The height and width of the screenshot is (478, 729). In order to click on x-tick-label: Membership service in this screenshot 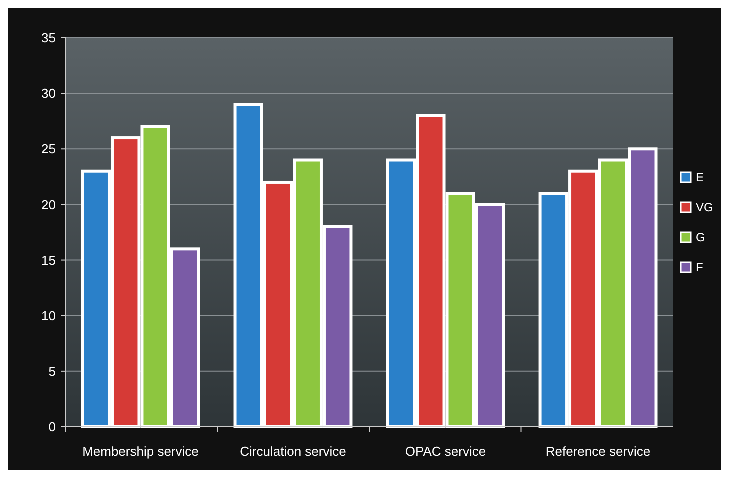, I will do `click(140, 451)`.